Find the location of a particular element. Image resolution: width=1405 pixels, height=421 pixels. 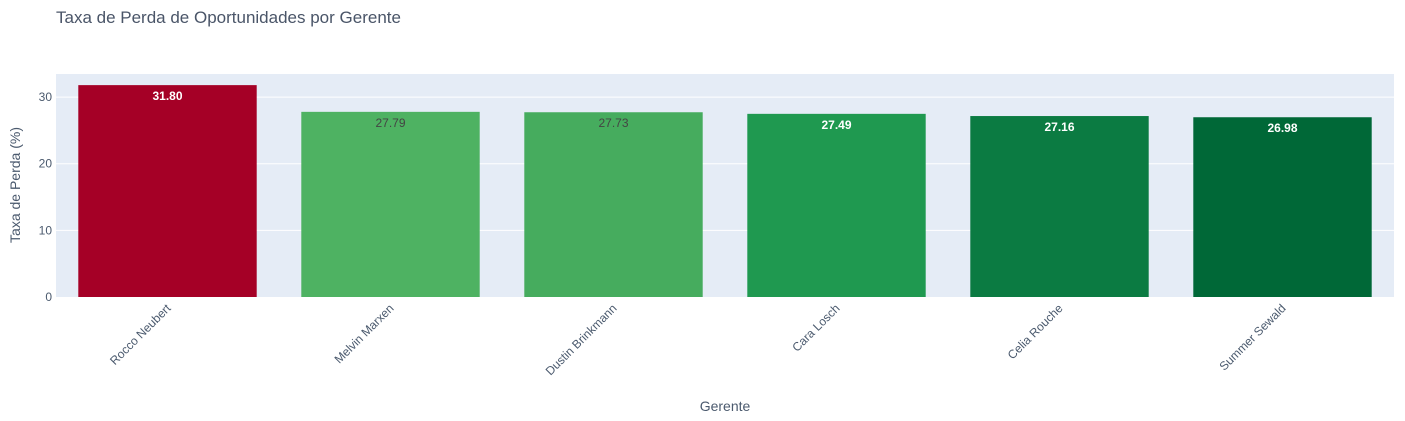

x-tick-label: Rocco Neubert is located at coordinates (140, 334).